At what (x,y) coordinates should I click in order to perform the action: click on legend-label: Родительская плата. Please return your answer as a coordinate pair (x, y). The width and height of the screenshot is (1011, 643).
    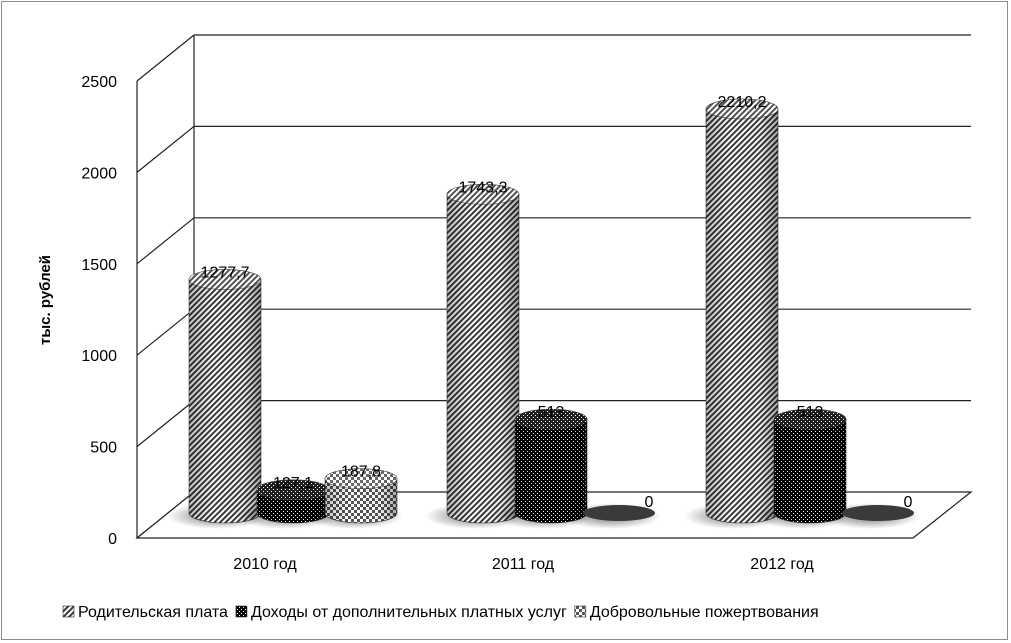
    Looking at the image, I should click on (153, 612).